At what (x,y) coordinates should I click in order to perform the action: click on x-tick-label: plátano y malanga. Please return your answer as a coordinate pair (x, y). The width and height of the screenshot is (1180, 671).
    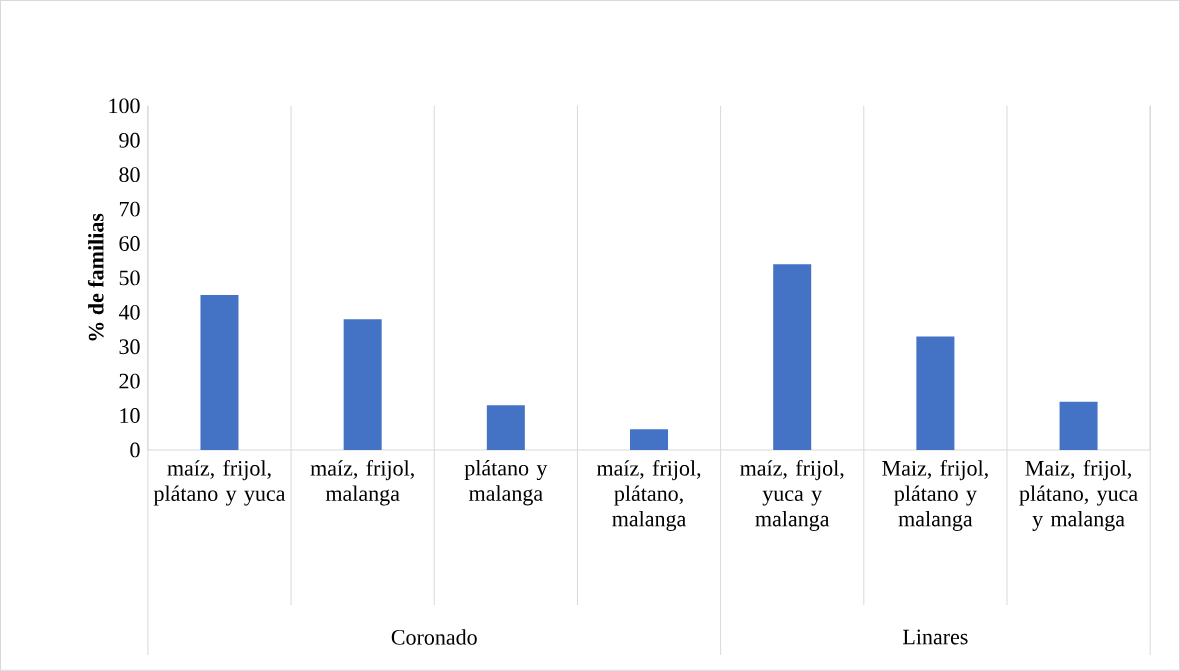
    Looking at the image, I should click on (506, 483).